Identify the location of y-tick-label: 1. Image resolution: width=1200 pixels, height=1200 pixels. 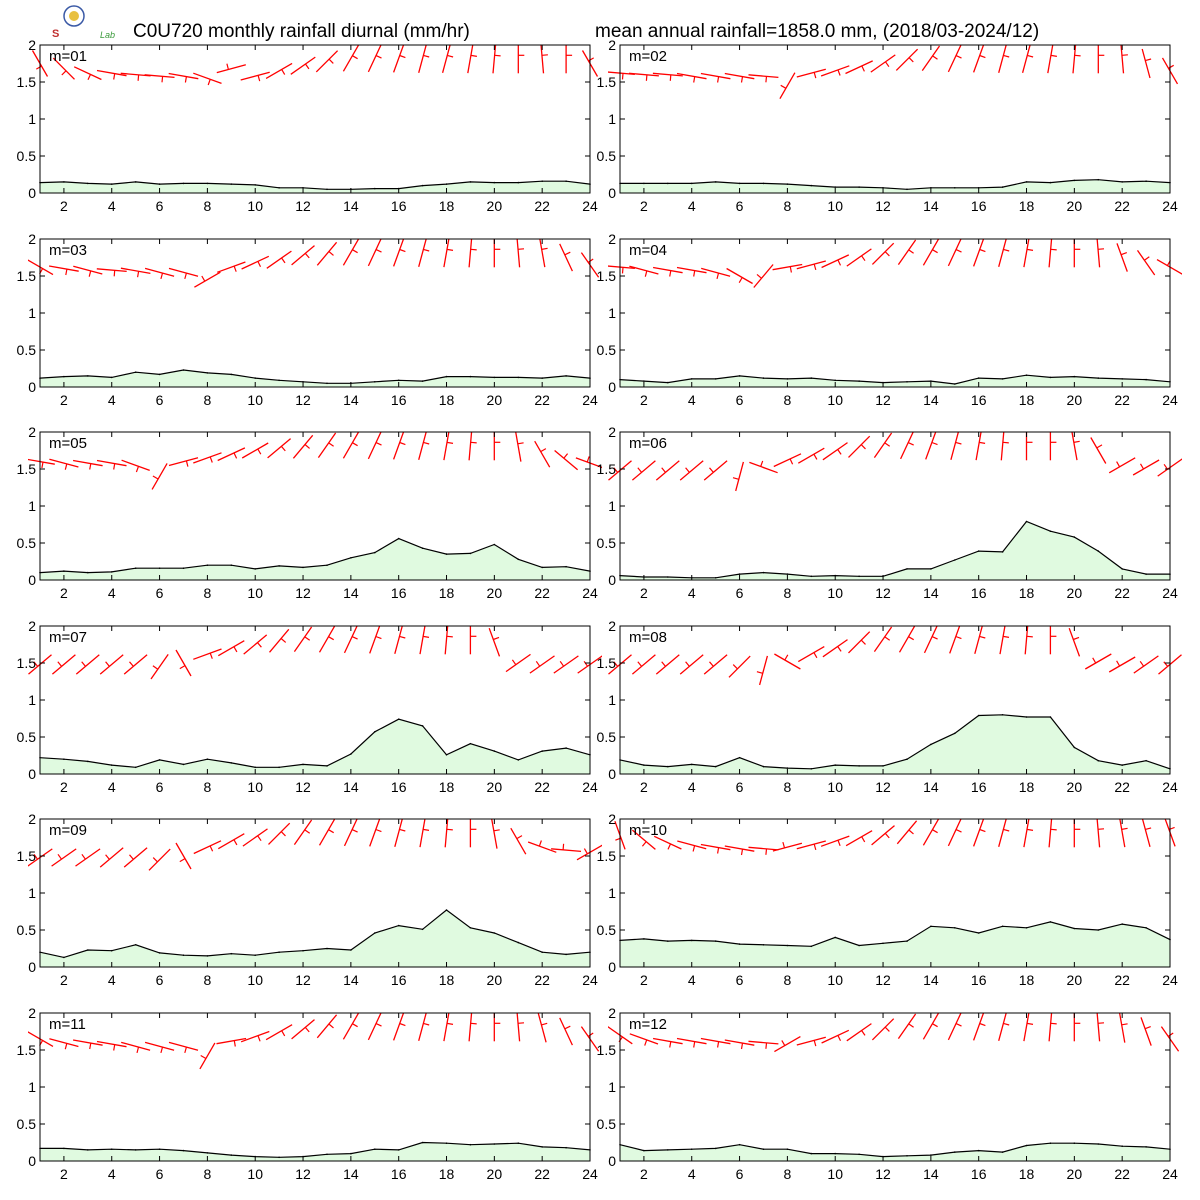
(612, 506).